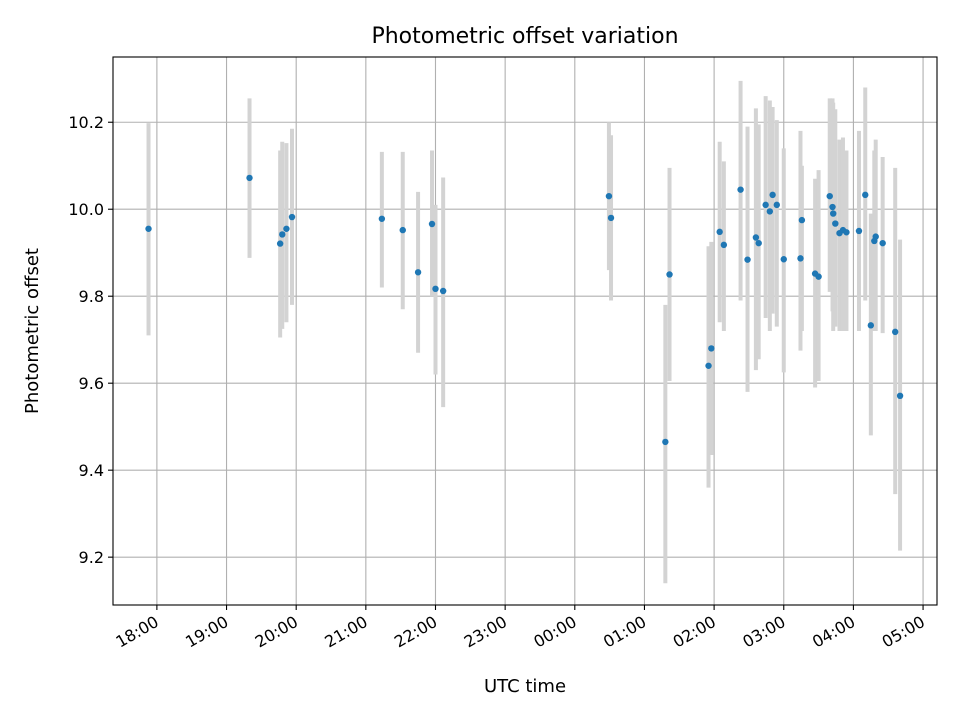 The height and width of the screenshot is (720, 960). I want to click on y-tick-label: 9.8, so click(91, 296).